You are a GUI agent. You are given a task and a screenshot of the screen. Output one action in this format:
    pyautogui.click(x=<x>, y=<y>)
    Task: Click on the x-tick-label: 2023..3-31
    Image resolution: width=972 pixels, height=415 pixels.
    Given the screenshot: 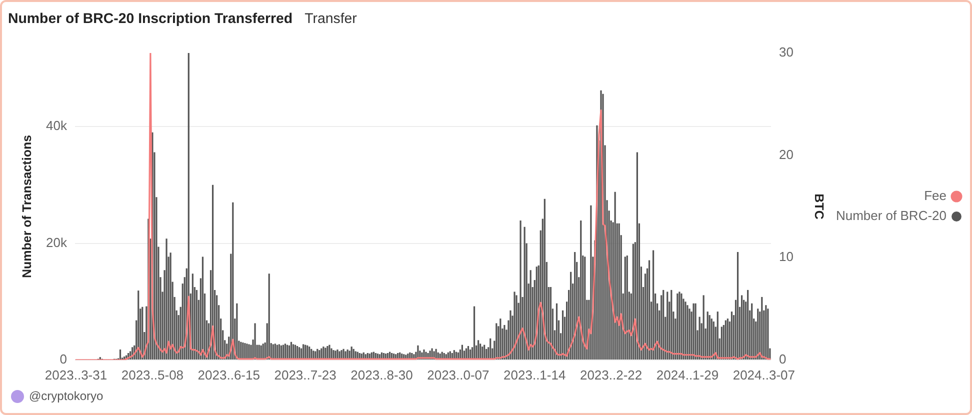 What is the action you would take?
    pyautogui.click(x=76, y=374)
    